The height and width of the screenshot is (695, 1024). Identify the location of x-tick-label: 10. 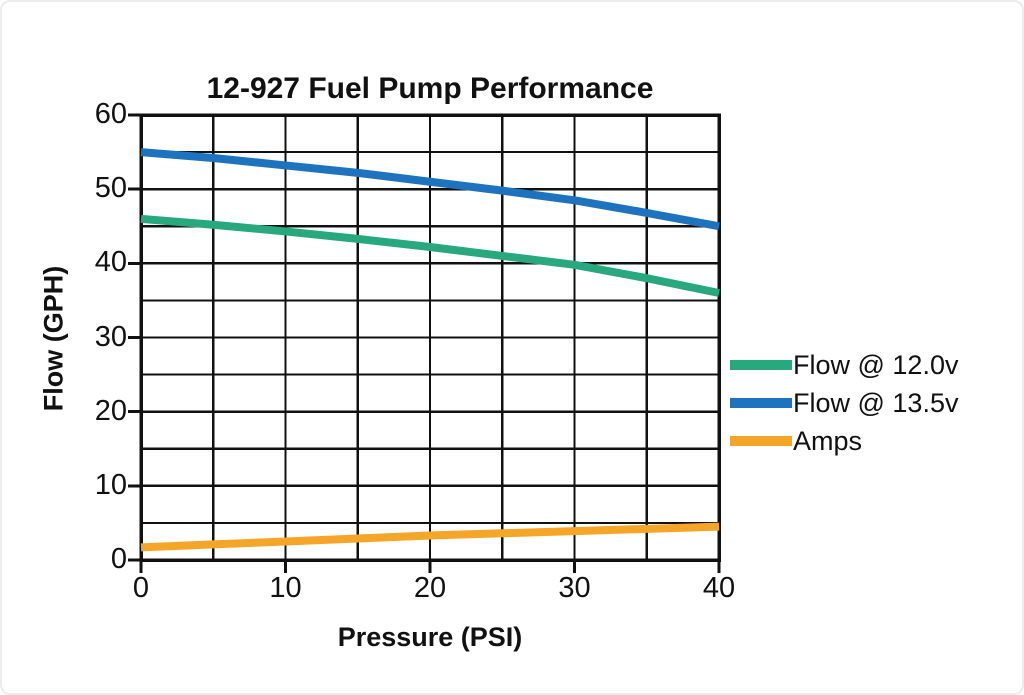
(285, 588).